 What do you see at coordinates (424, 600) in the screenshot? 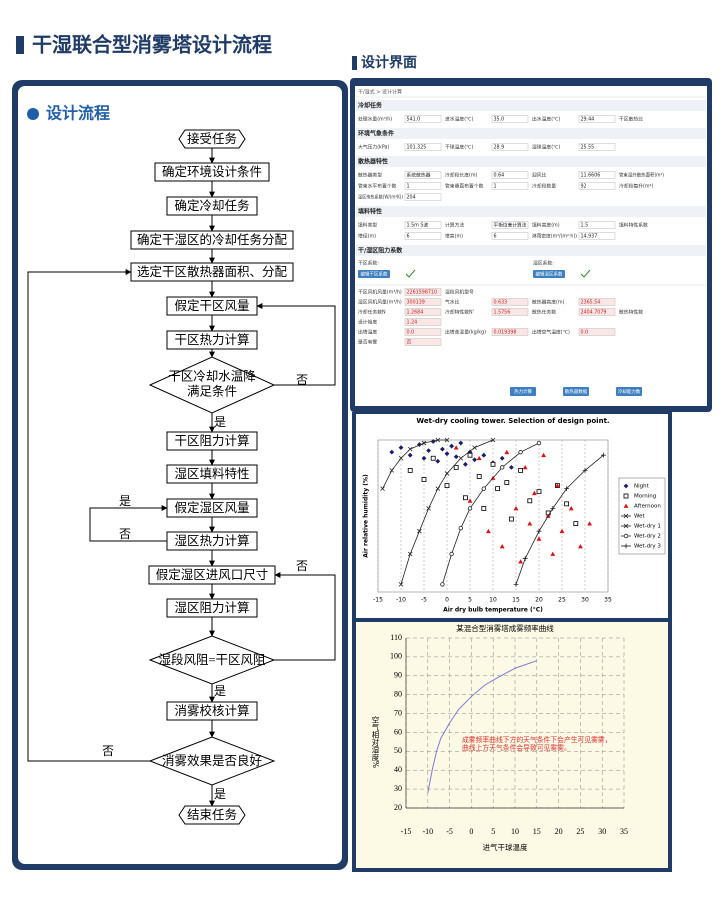
I see `x-tick-label: -5` at bounding box center [424, 600].